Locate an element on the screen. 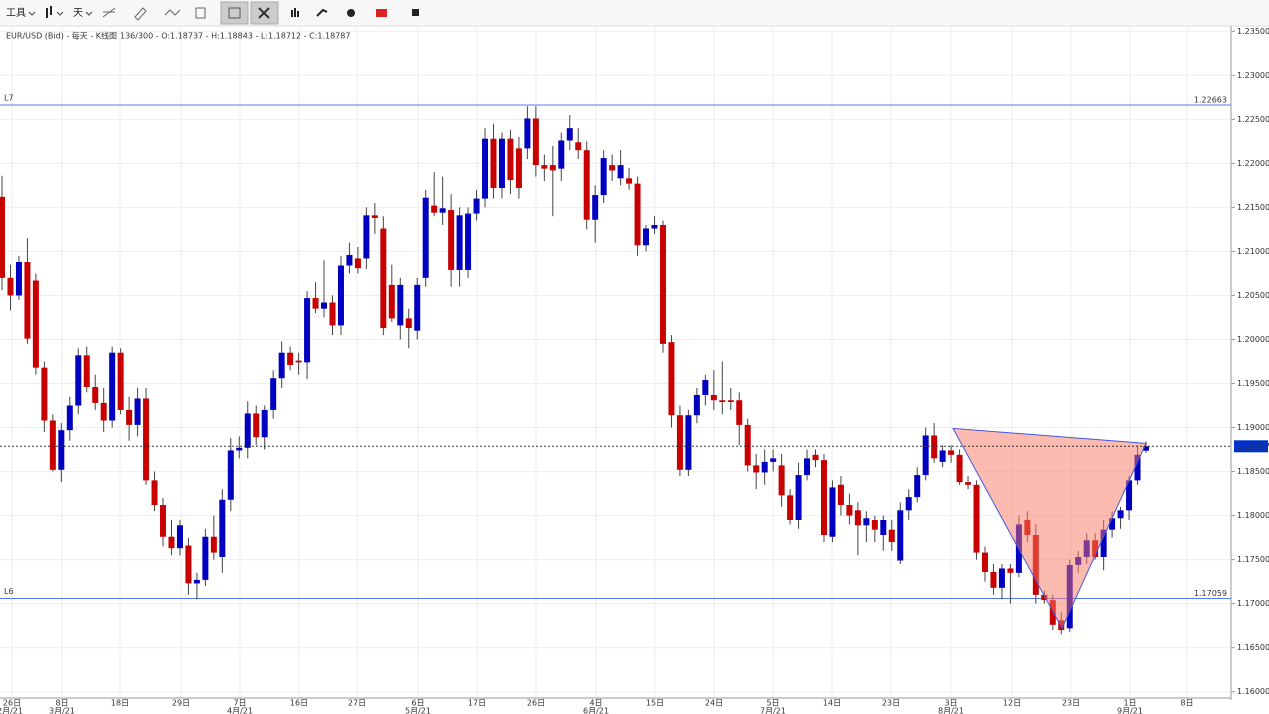  tools-menu: 工具 is located at coordinates (16, 13).